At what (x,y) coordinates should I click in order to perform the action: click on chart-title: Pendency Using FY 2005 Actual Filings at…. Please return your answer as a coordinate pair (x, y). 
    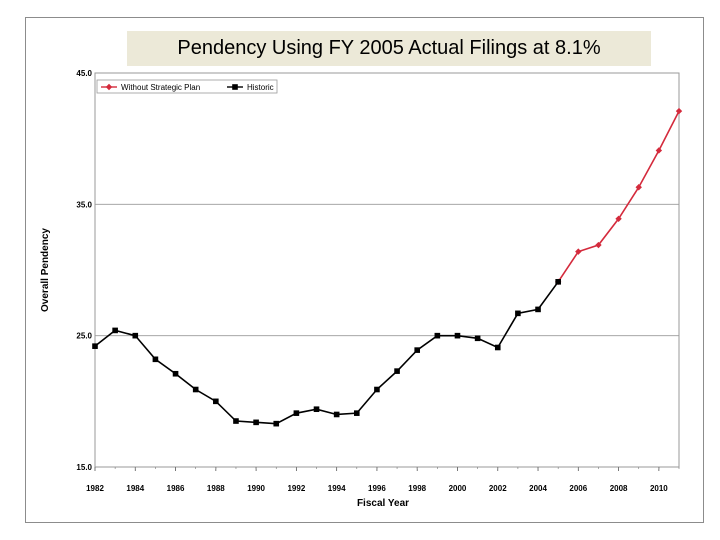
    Looking at the image, I should click on (389, 48).